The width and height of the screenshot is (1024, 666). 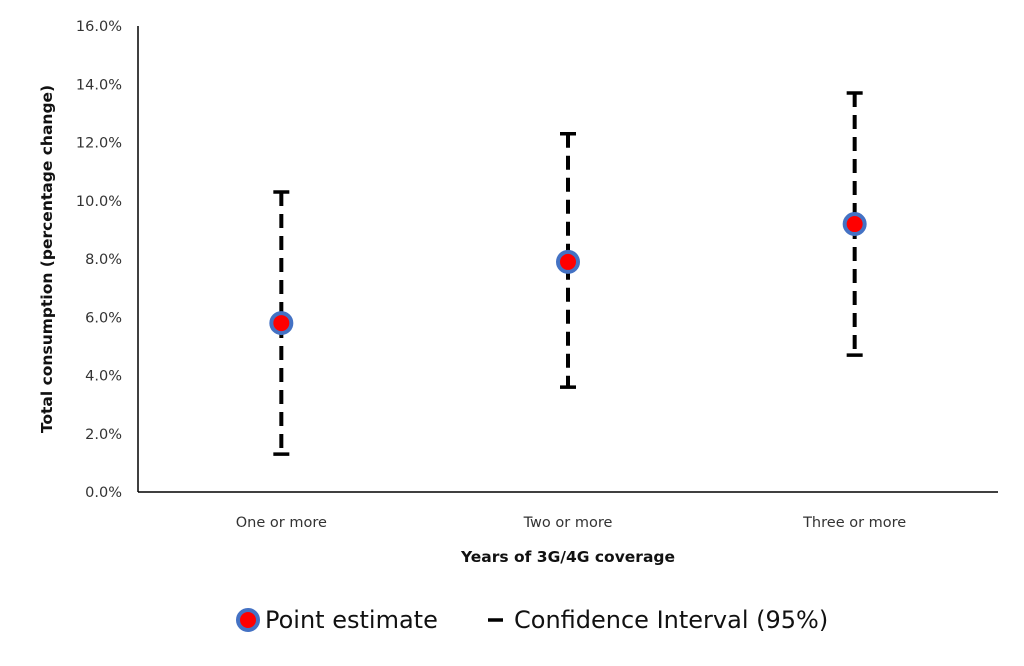 What do you see at coordinates (248, 620) in the screenshot?
I see `legend-point-marker` at bounding box center [248, 620].